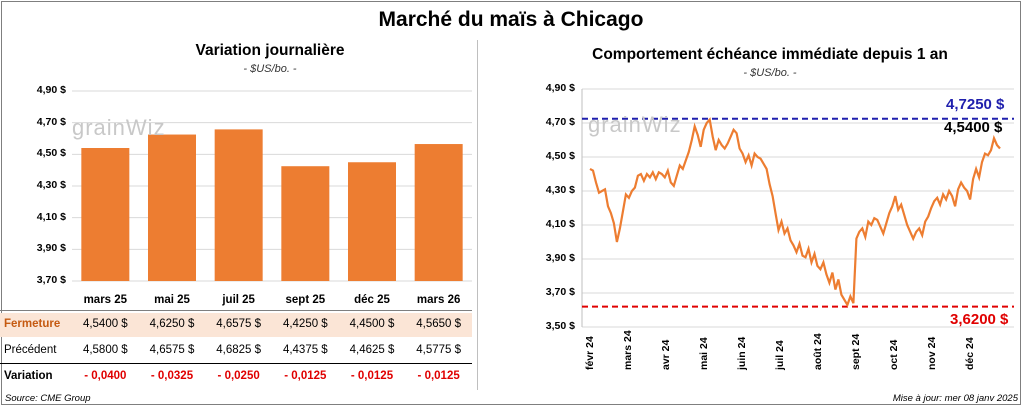 This screenshot has width=1024, height=408. Describe the element at coordinates (560, 156) in the screenshot. I see `right-y-tick-label: 4,50 $` at that location.